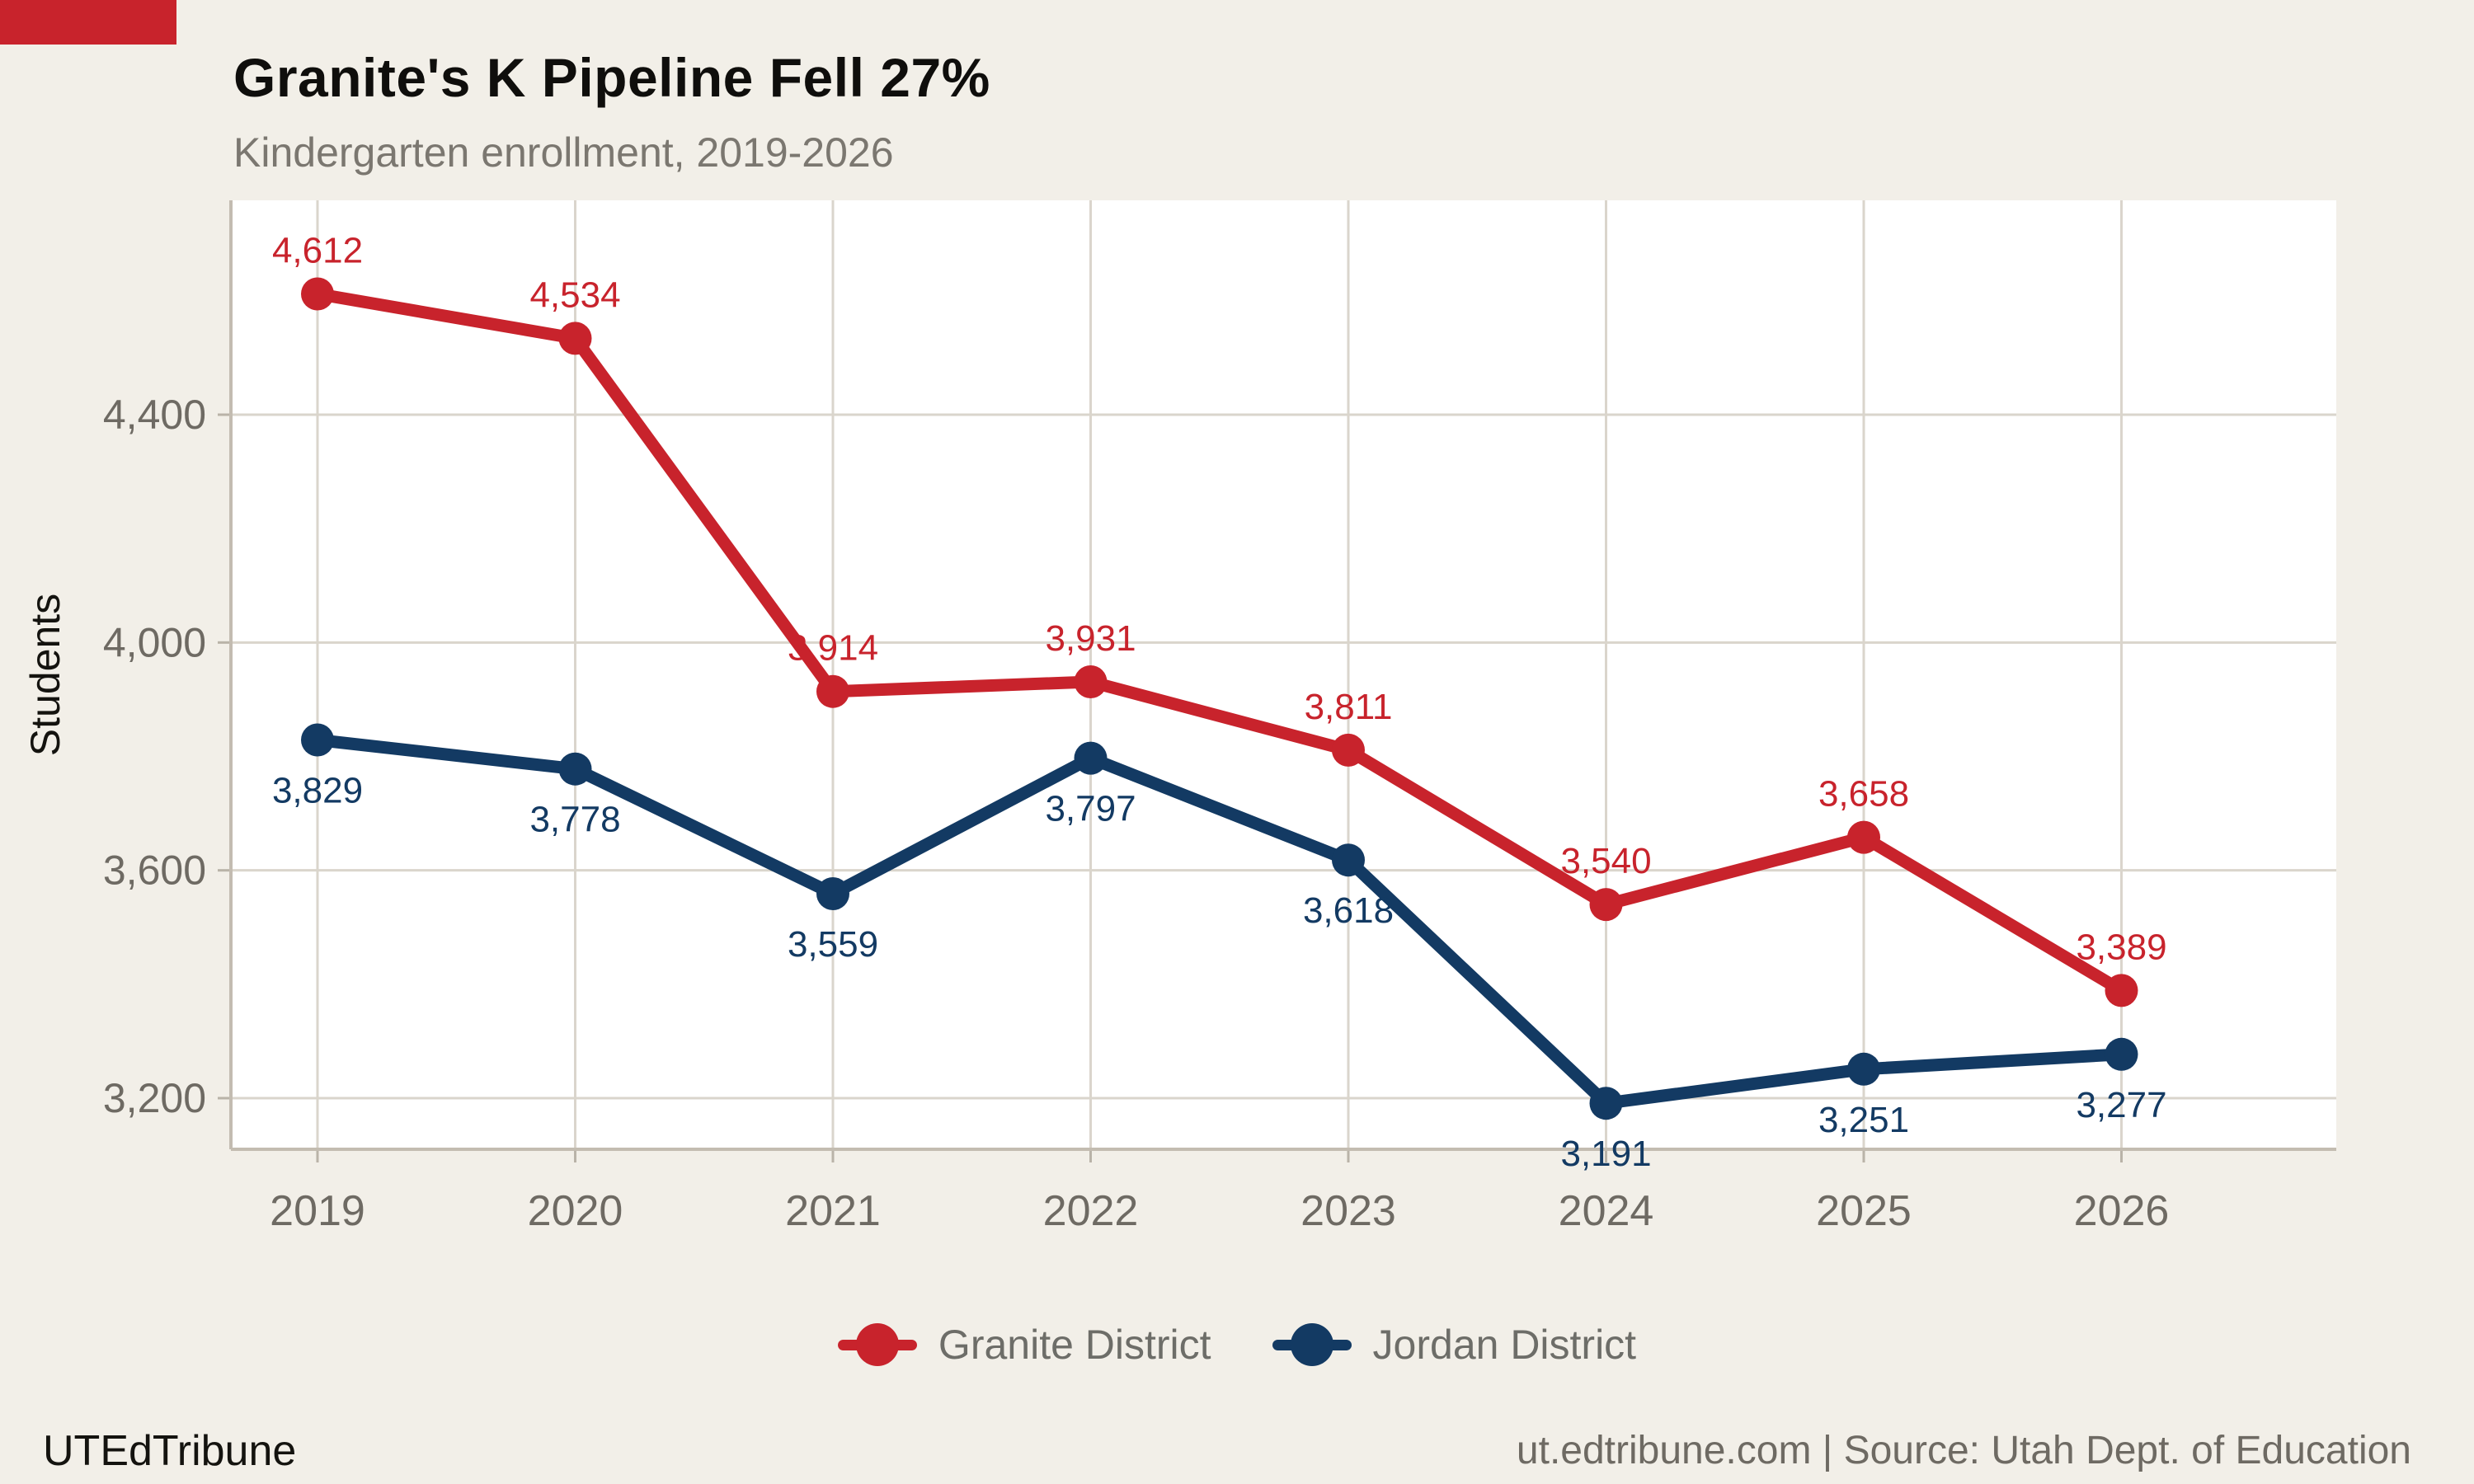 The width and height of the screenshot is (2474, 1484). I want to click on svg-text: 3,914, so click(833, 648).